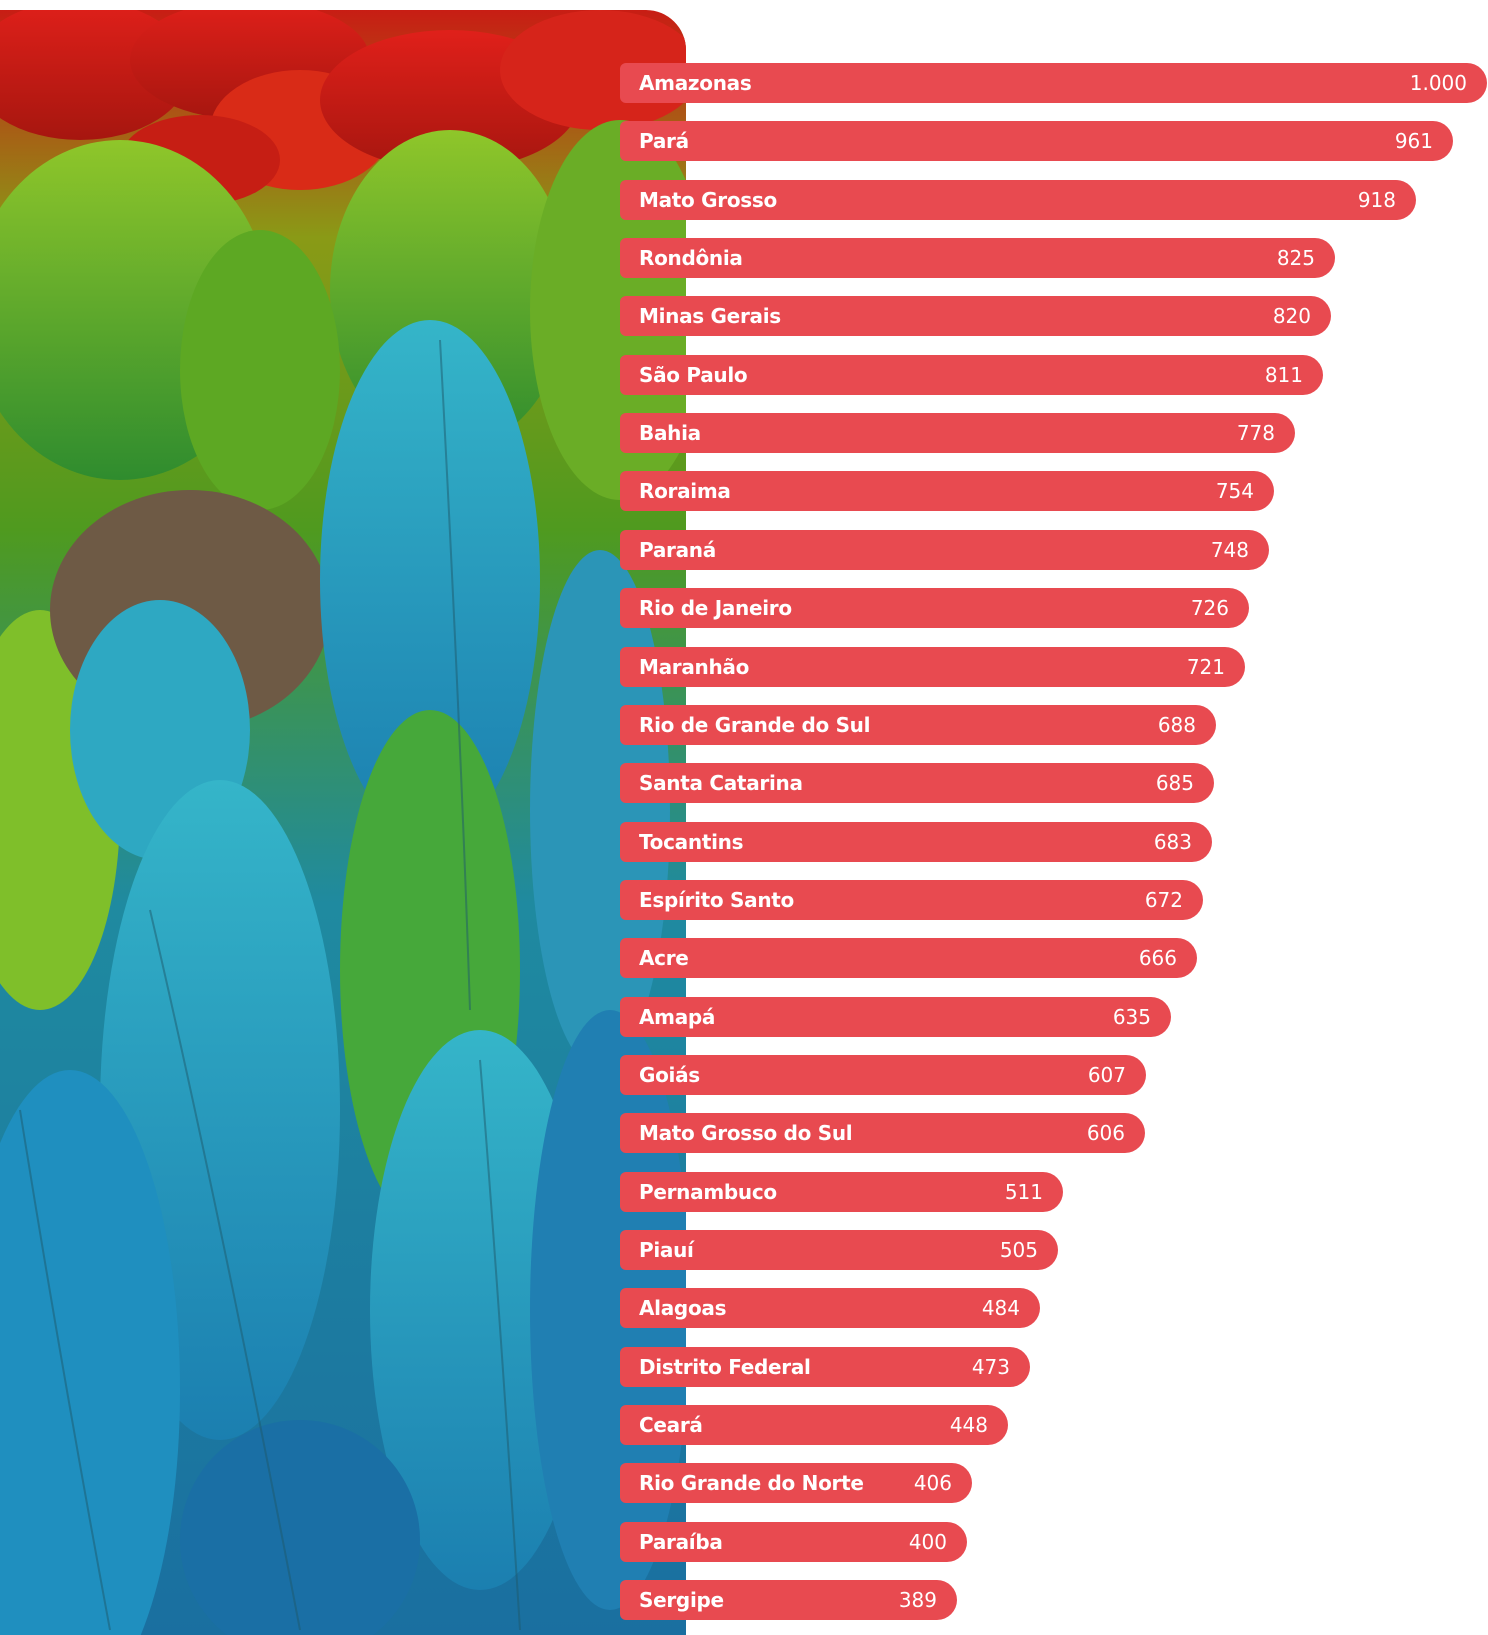  Describe the element at coordinates (1163, 899) in the screenshot. I see `bar-value-label: 672` at that location.